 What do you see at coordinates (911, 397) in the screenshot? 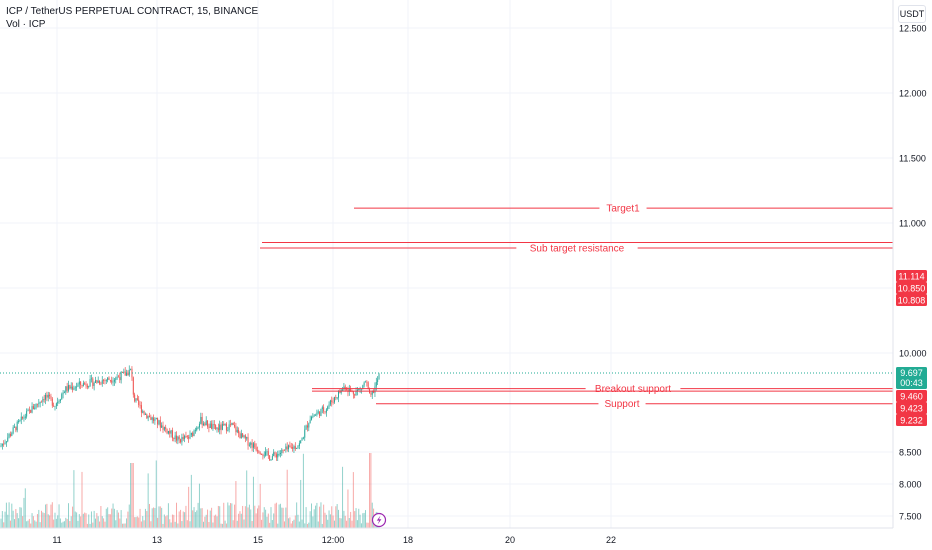
I see `level-price-tag: 9.460` at bounding box center [911, 397].